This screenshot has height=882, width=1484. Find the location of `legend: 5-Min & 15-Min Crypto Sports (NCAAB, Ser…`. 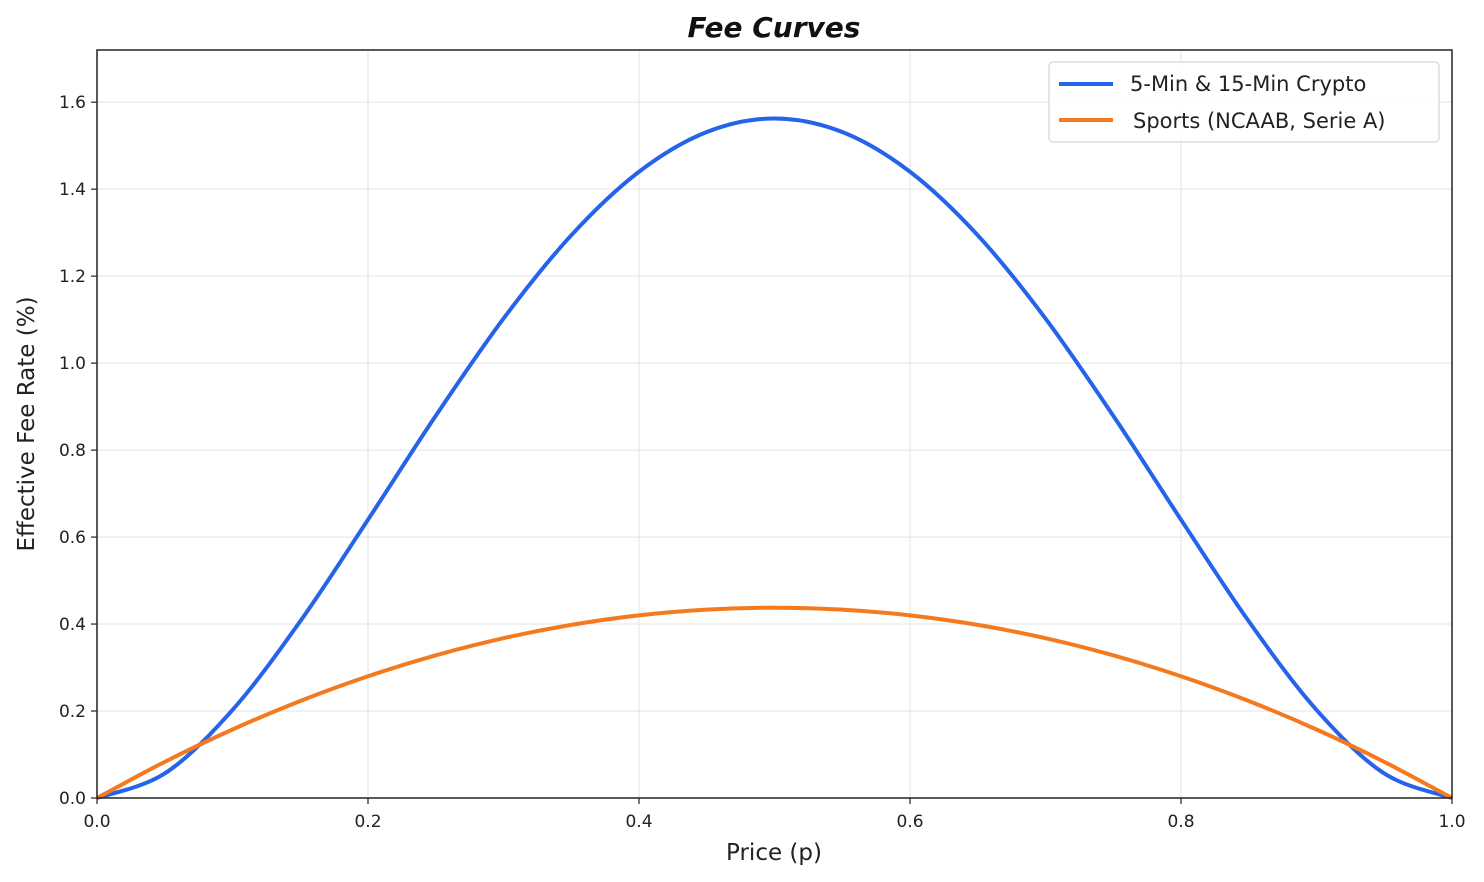

legend: 5-Min & 15-Min Crypto Sports (NCAAB, Ser… is located at coordinates (1244, 102).